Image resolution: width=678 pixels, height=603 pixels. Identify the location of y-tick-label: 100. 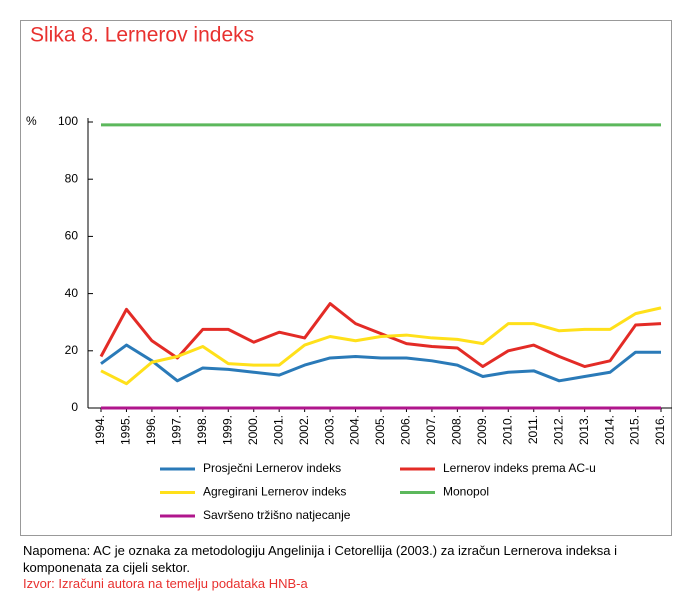
(68, 121).